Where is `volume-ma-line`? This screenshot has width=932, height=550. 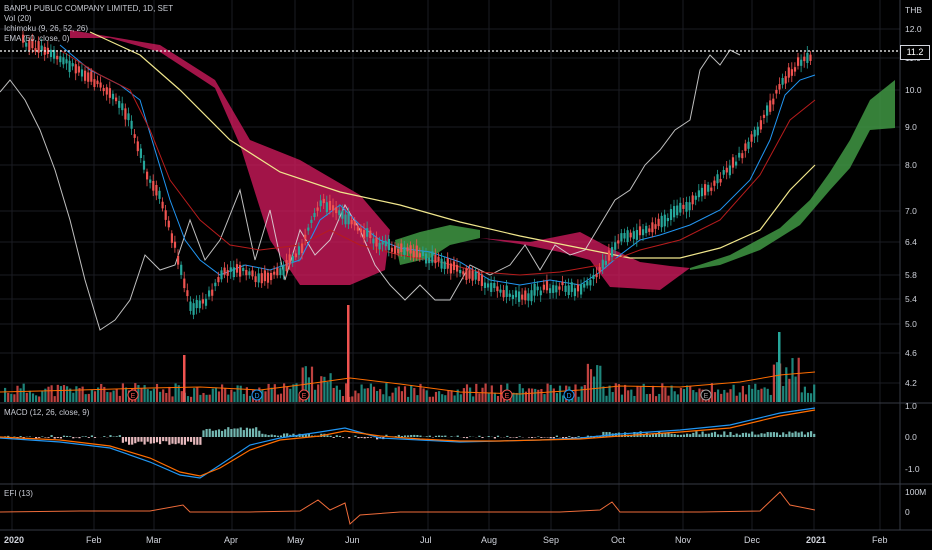 volume-ma-line is located at coordinates (408, 383).